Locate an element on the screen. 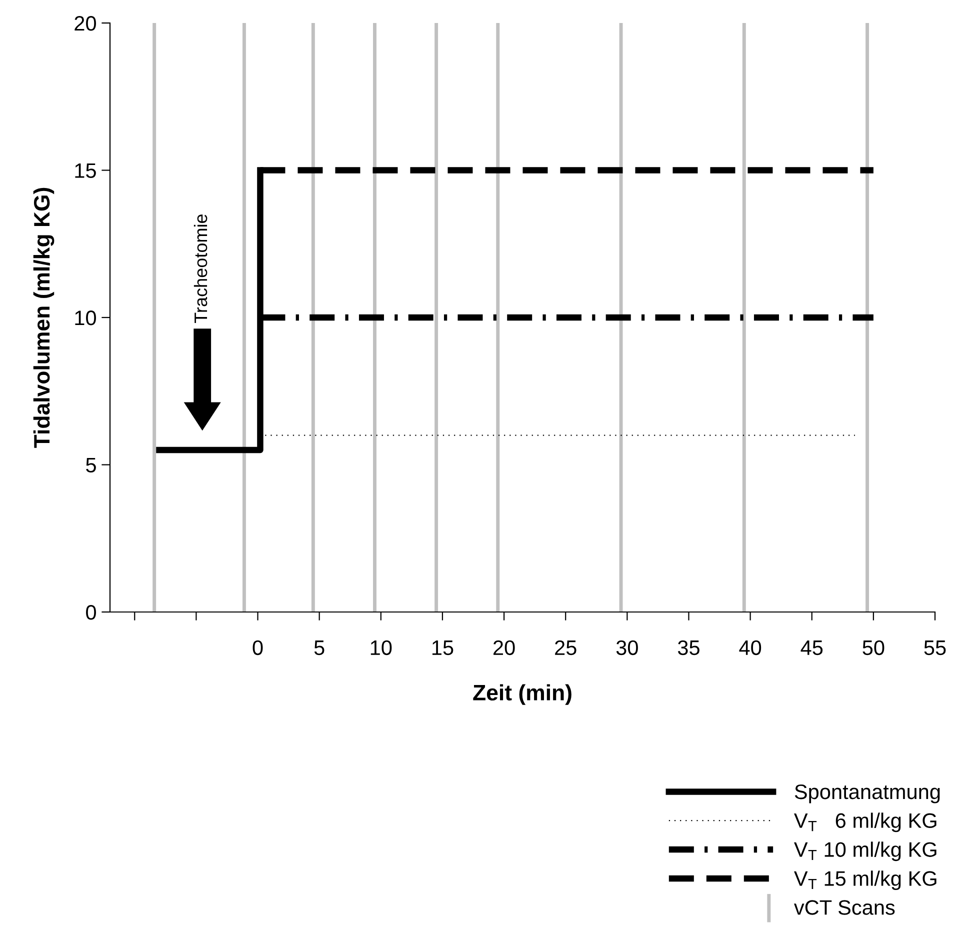 The width and height of the screenshot is (957, 925). x-axis-title: Zeit (min) is located at coordinates (522, 694).